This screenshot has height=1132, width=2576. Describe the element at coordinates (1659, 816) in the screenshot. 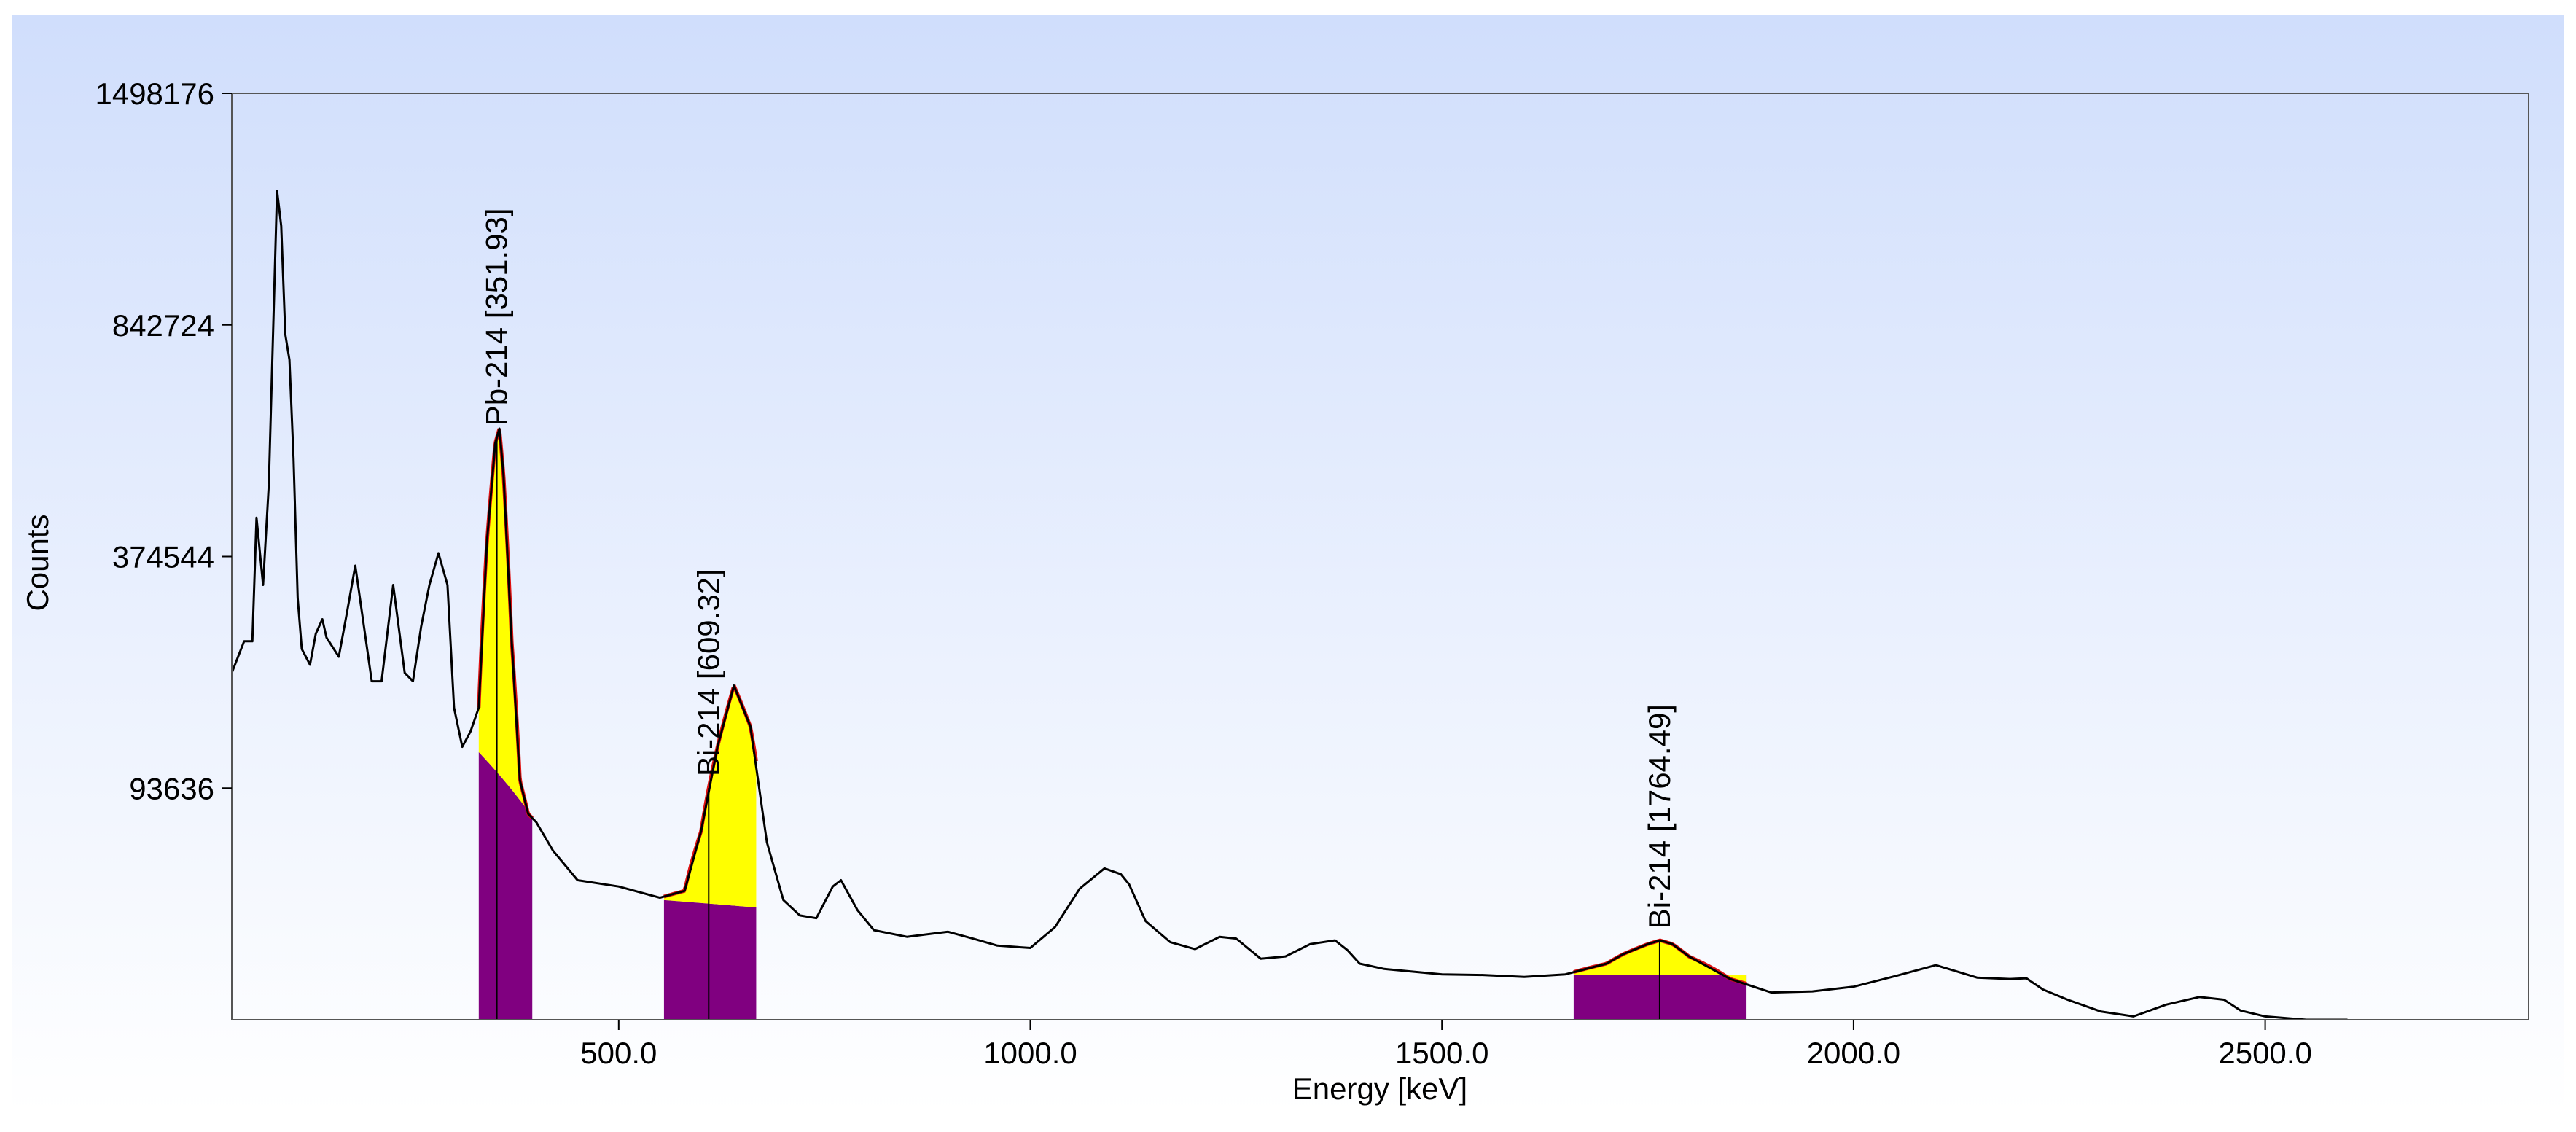

I see `peak-label-3: Bi-214 [1764.49]` at that location.